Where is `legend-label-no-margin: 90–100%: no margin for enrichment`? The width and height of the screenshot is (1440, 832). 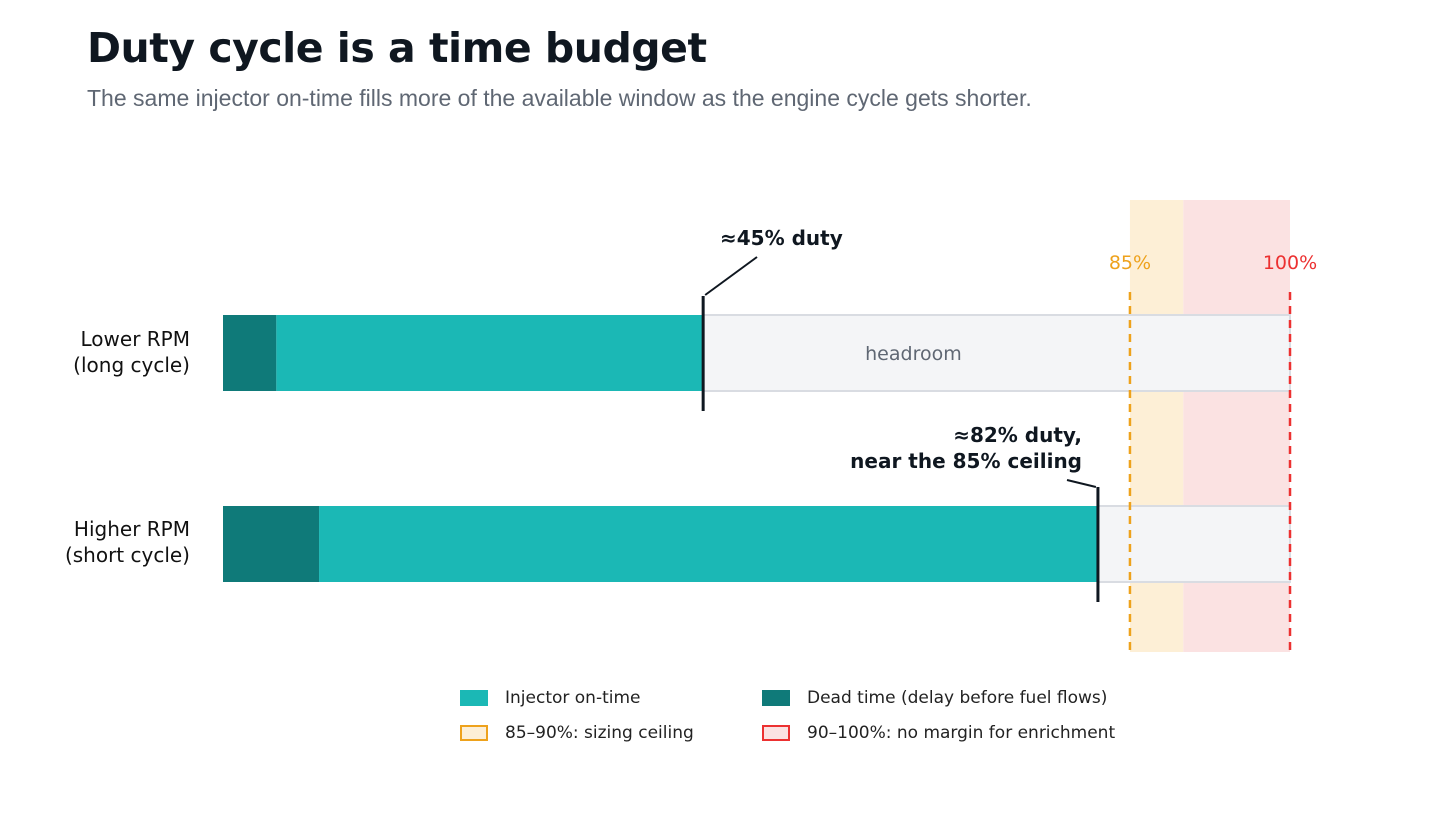
legend-label-no-margin: 90–100%: no margin for enrichment is located at coordinates (961, 733).